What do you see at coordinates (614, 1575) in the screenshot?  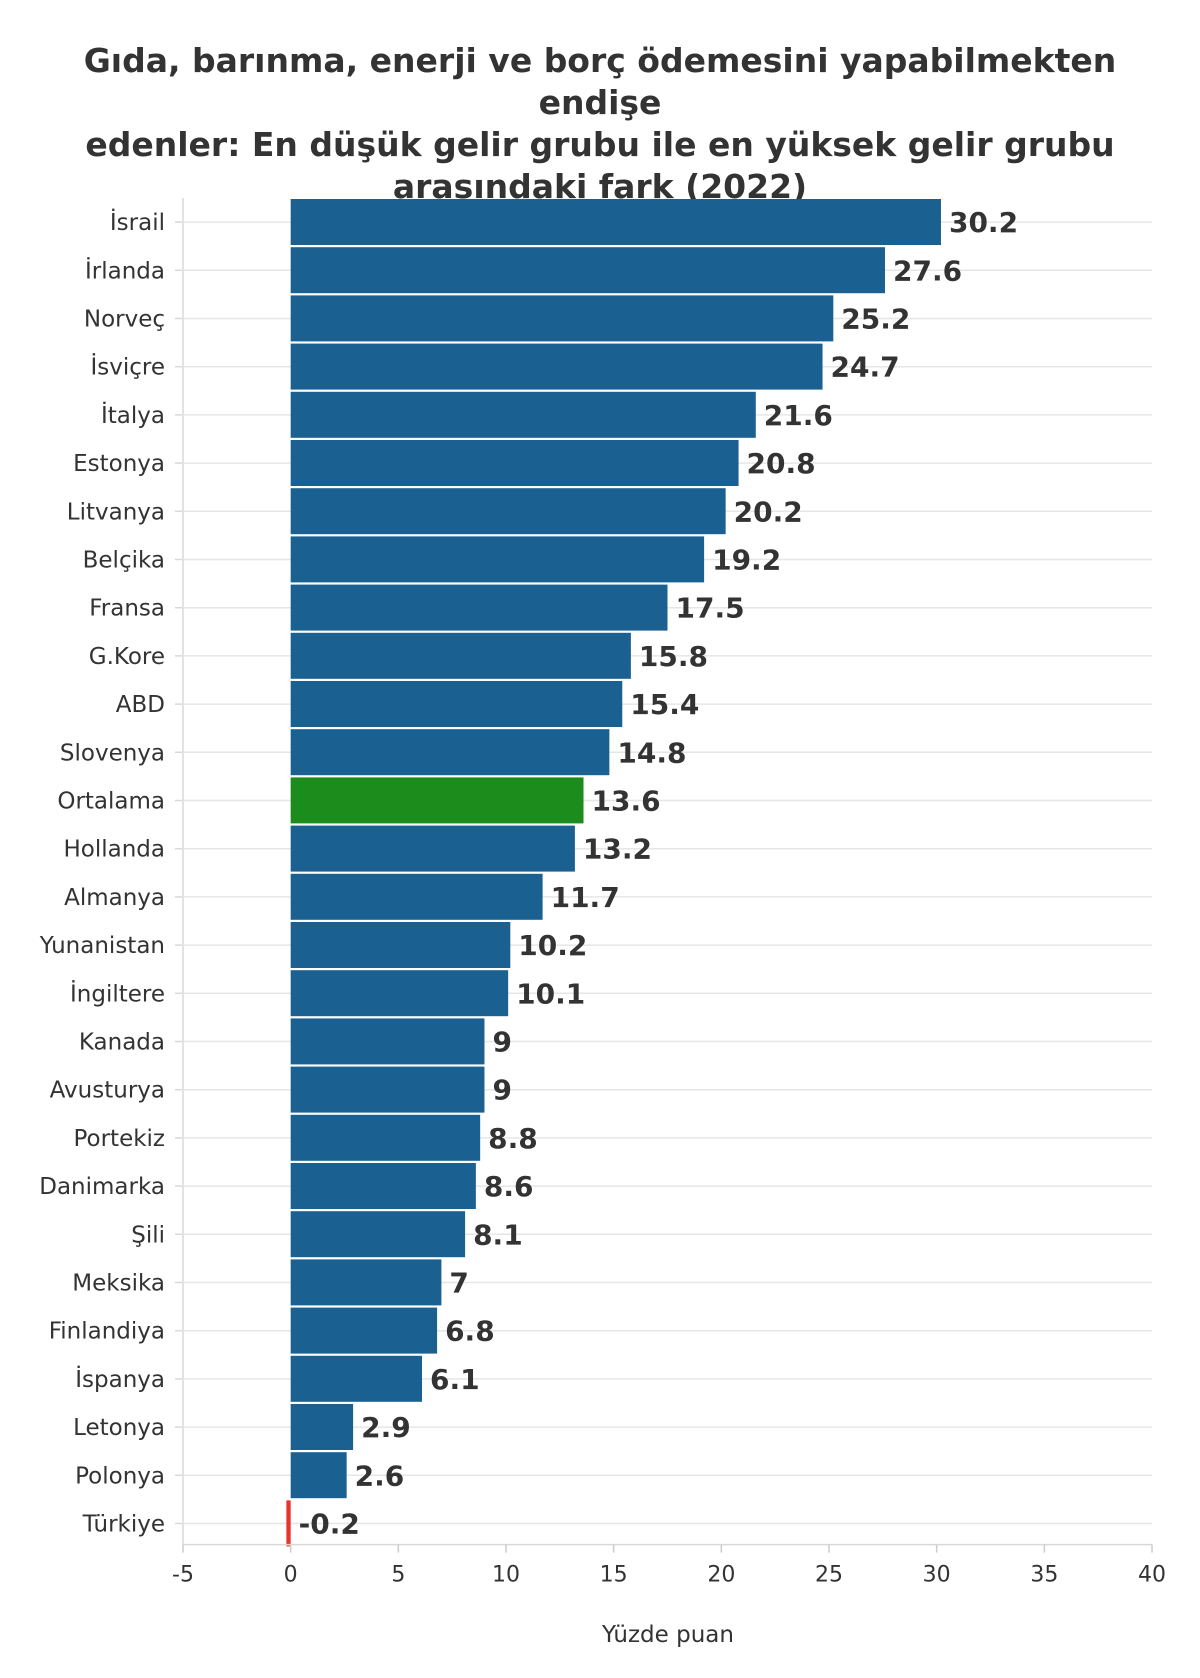 I see `x-tick-label: 15` at bounding box center [614, 1575].